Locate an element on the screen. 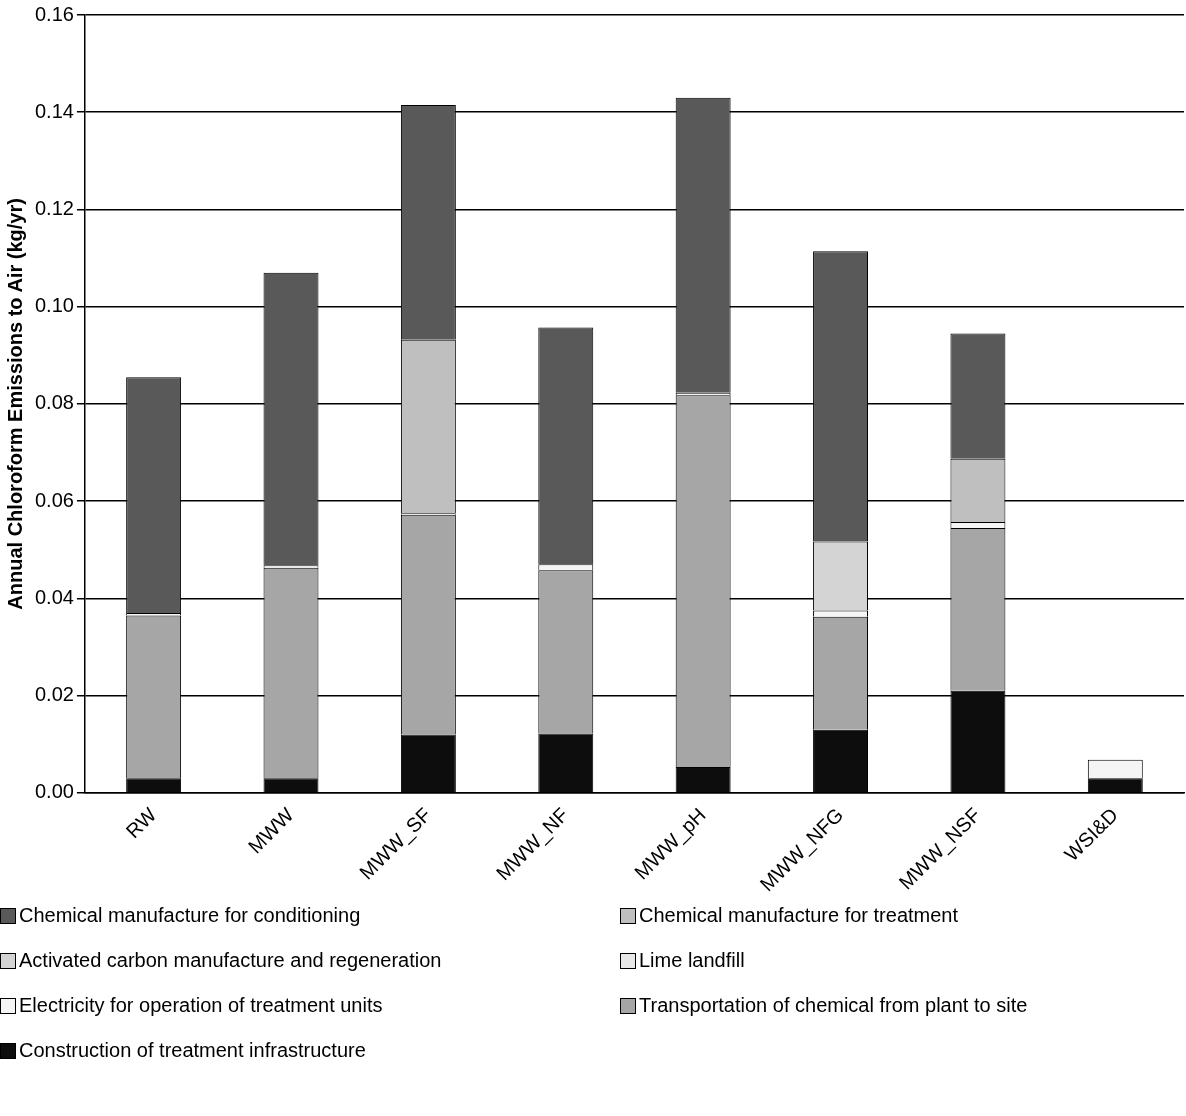 The image size is (1186, 1116). y-tick-label: 0.04 is located at coordinates (54, 596).